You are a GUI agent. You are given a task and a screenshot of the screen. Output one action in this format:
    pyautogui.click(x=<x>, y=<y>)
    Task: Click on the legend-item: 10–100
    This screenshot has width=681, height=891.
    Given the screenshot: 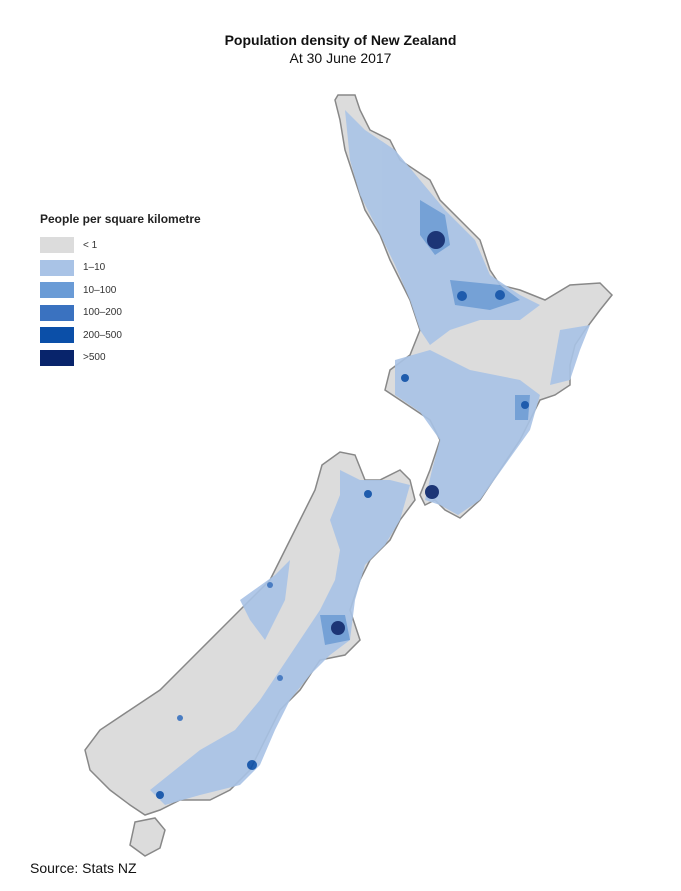 What is the action you would take?
    pyautogui.click(x=120, y=290)
    